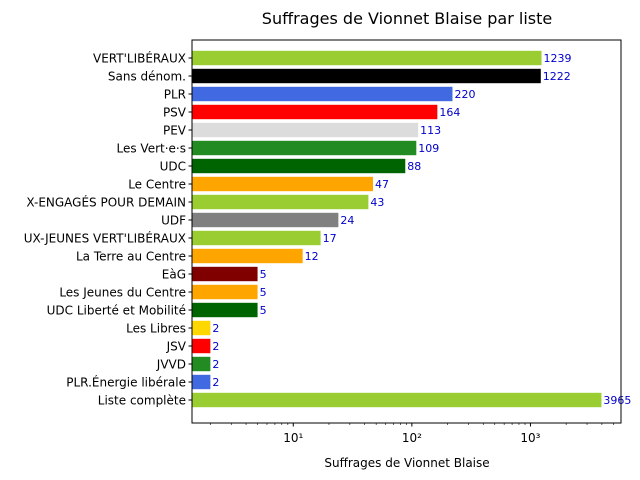 The height and width of the screenshot is (480, 640). I want to click on bar-value-label: 12, so click(312, 256).